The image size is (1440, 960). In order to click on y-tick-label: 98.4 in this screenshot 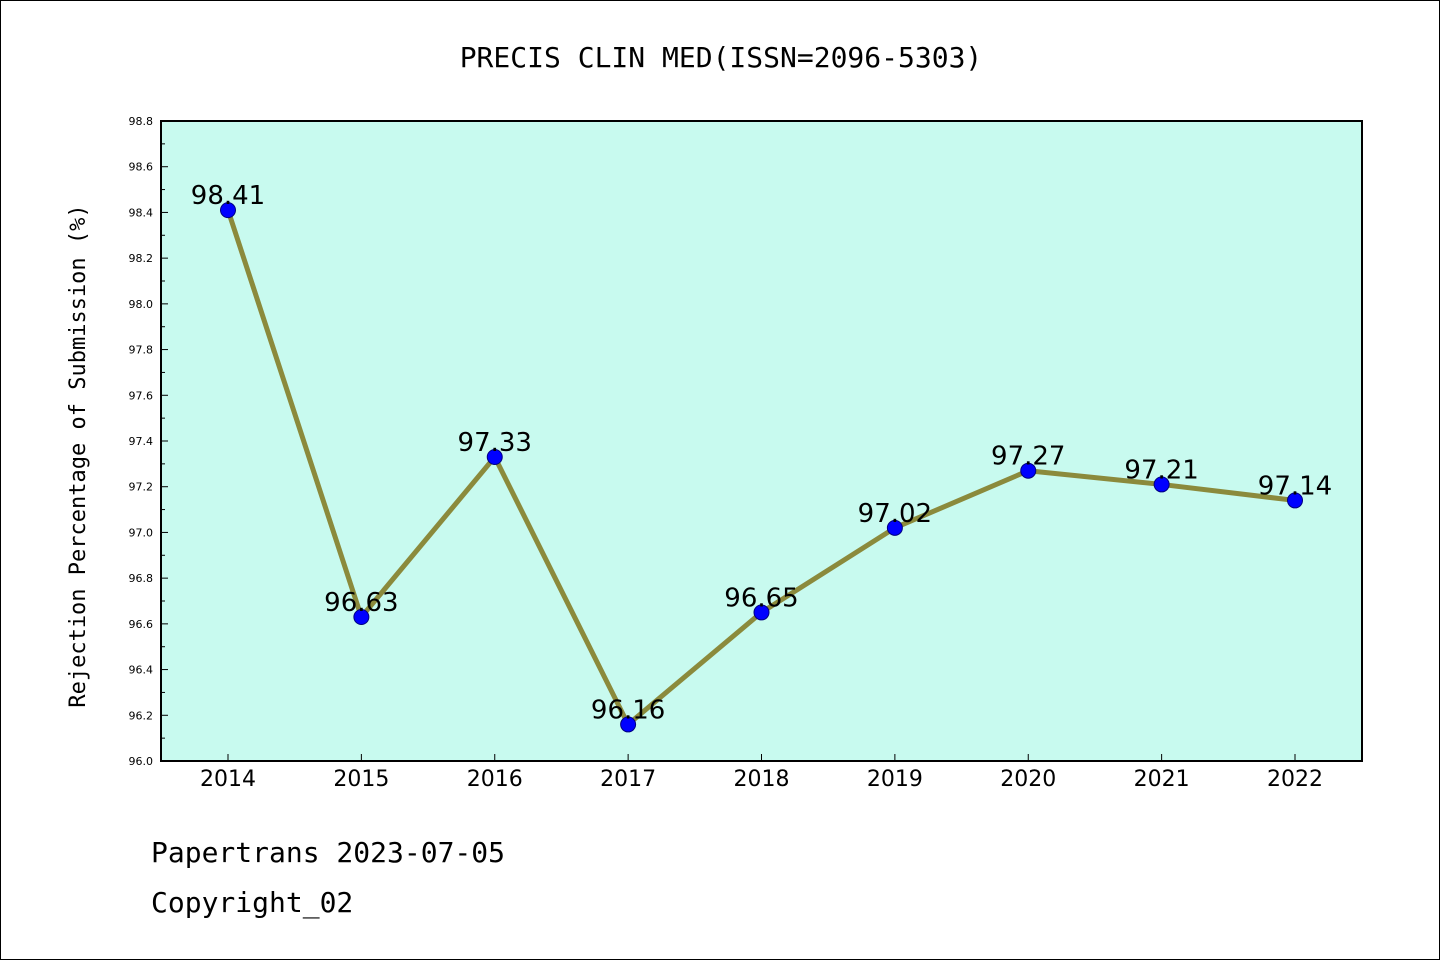, I will do `click(141, 212)`.